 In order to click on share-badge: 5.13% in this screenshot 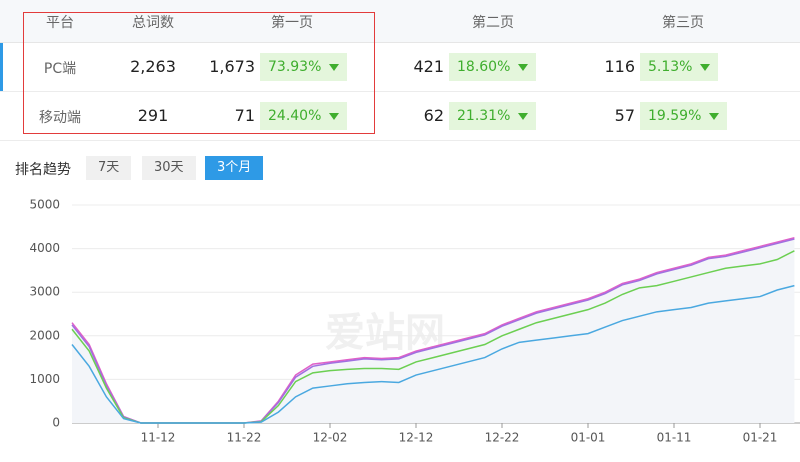, I will do `click(679, 67)`.